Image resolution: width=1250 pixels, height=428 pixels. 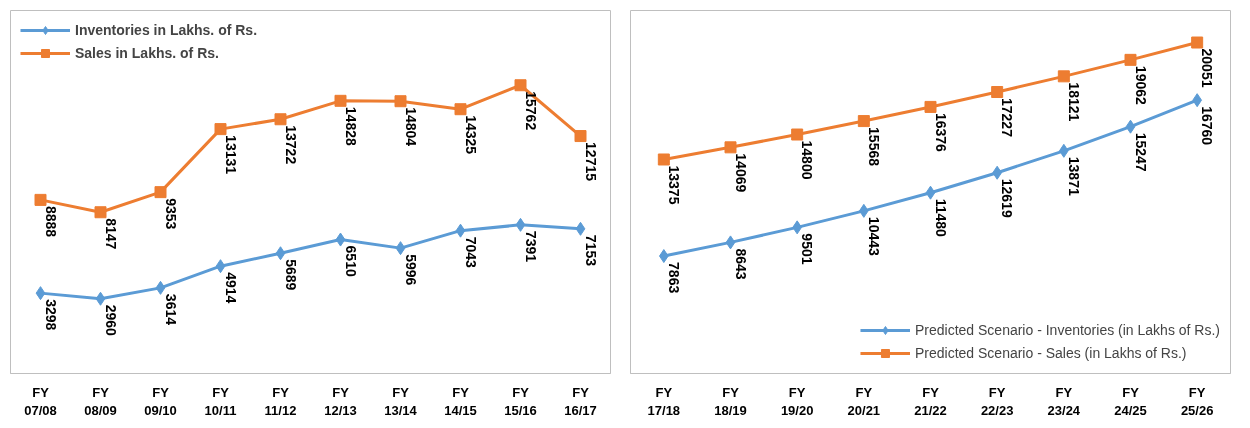 What do you see at coordinates (50, 315) in the screenshot?
I see `data-label: 3298` at bounding box center [50, 315].